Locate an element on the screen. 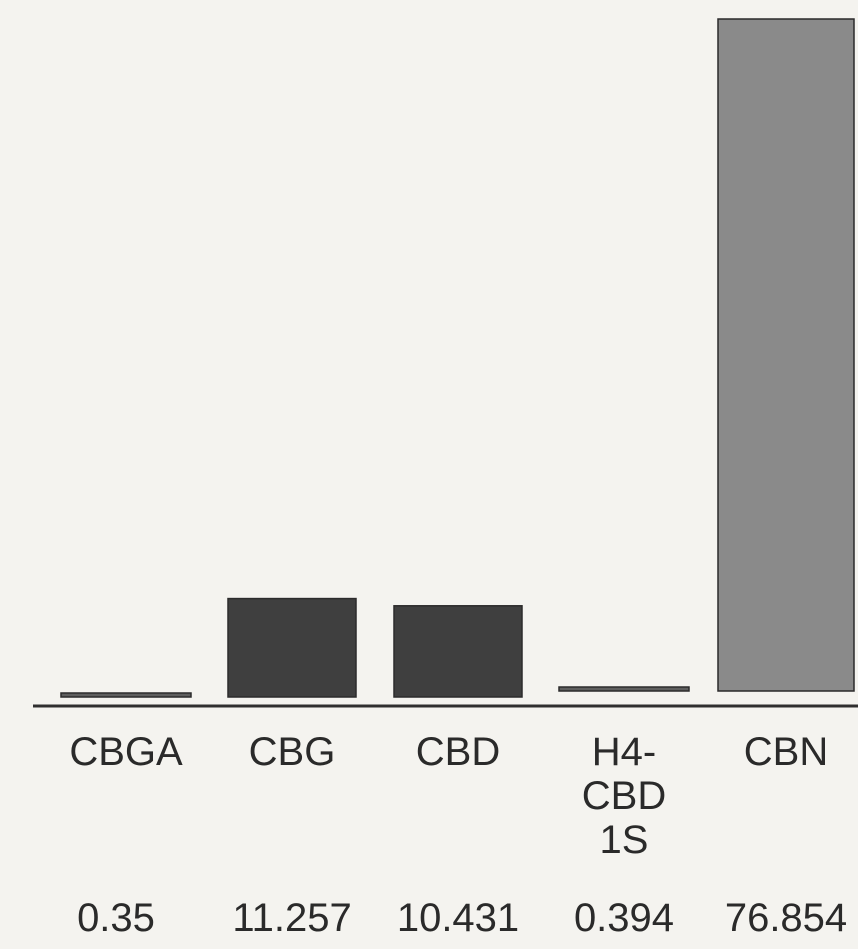  category-label-2: CBD is located at coordinates (458, 752).